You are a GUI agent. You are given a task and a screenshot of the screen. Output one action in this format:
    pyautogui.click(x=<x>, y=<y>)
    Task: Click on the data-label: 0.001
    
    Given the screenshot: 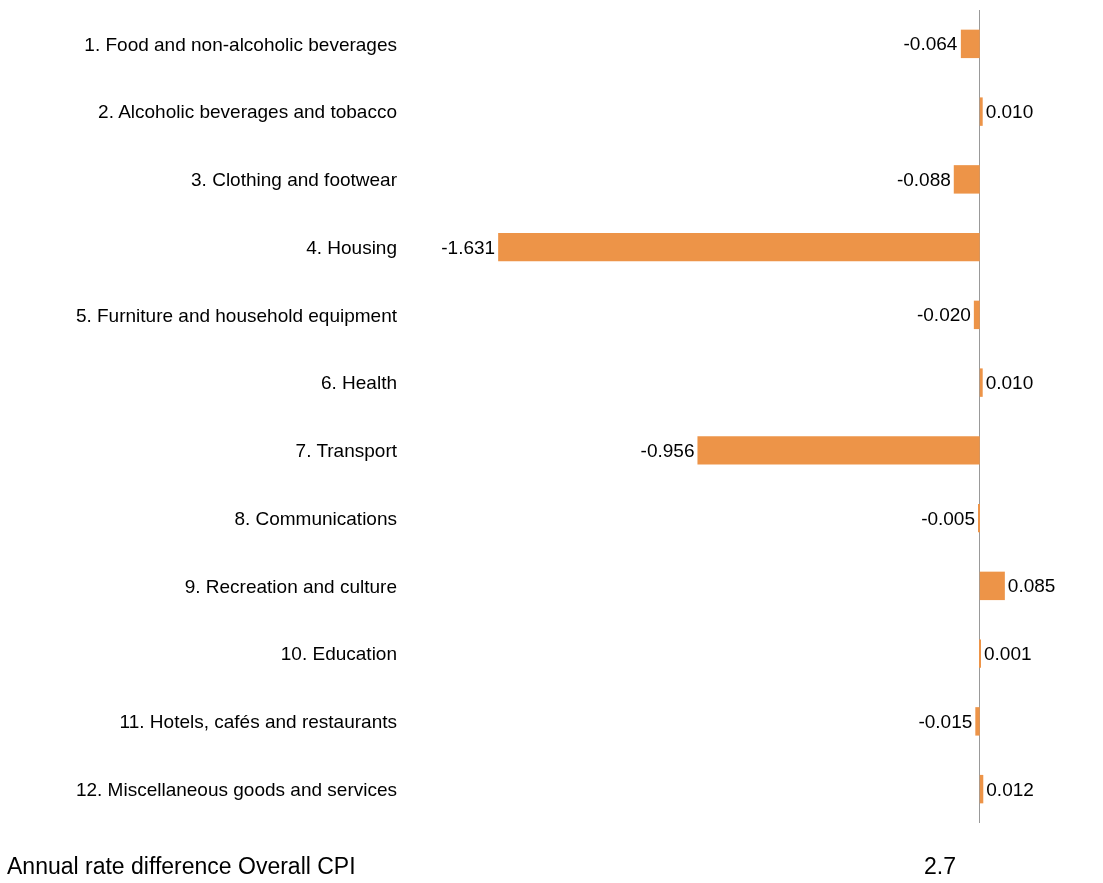 What is the action you would take?
    pyautogui.click(x=1008, y=654)
    